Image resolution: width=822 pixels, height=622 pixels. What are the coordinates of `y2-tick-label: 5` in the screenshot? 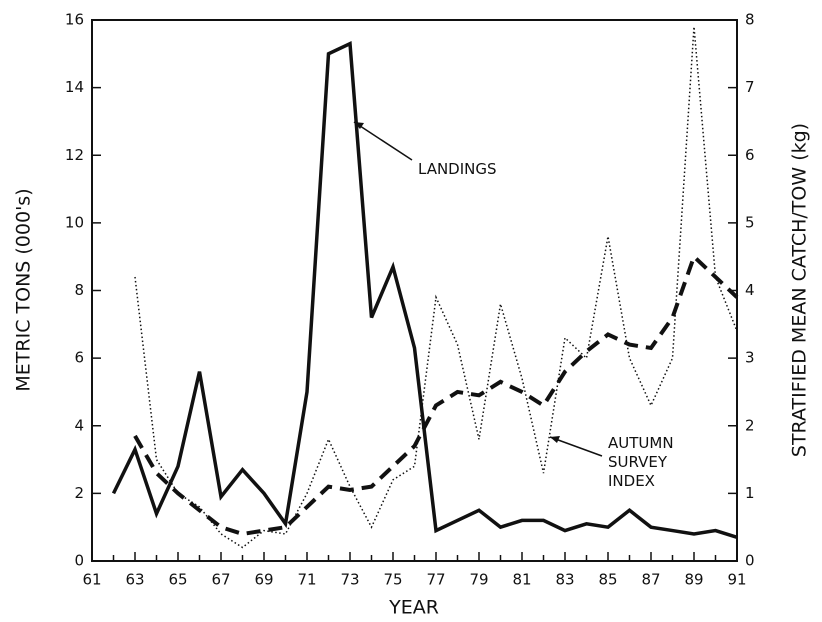 It's located at (750, 222).